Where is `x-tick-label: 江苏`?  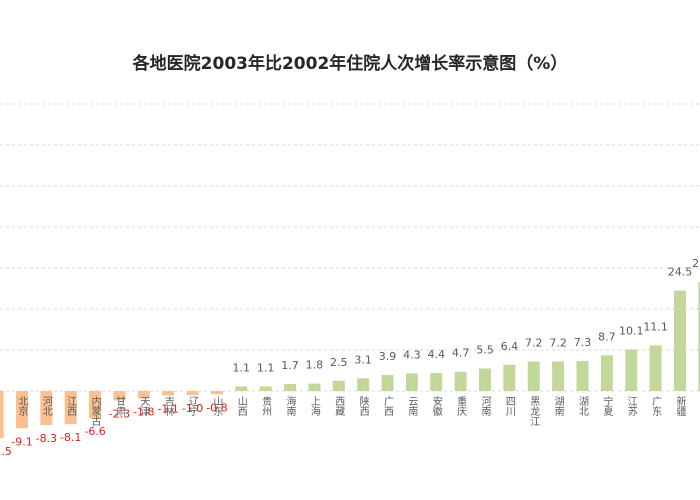 x-tick-label: 江苏 is located at coordinates (631, 406).